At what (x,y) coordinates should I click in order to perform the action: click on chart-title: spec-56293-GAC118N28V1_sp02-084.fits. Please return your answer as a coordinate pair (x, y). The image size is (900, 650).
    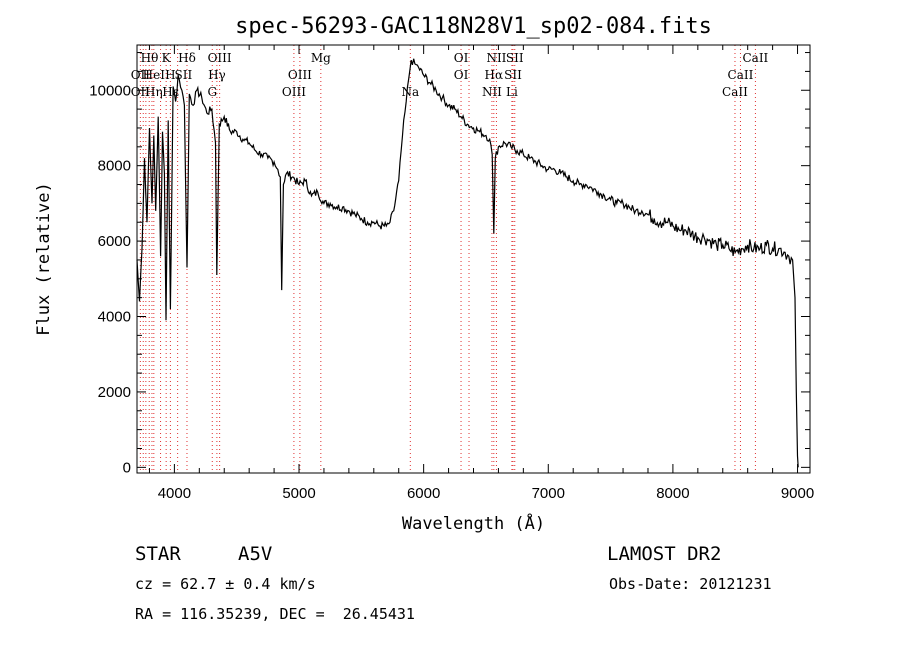
    Looking at the image, I should click on (473, 26).